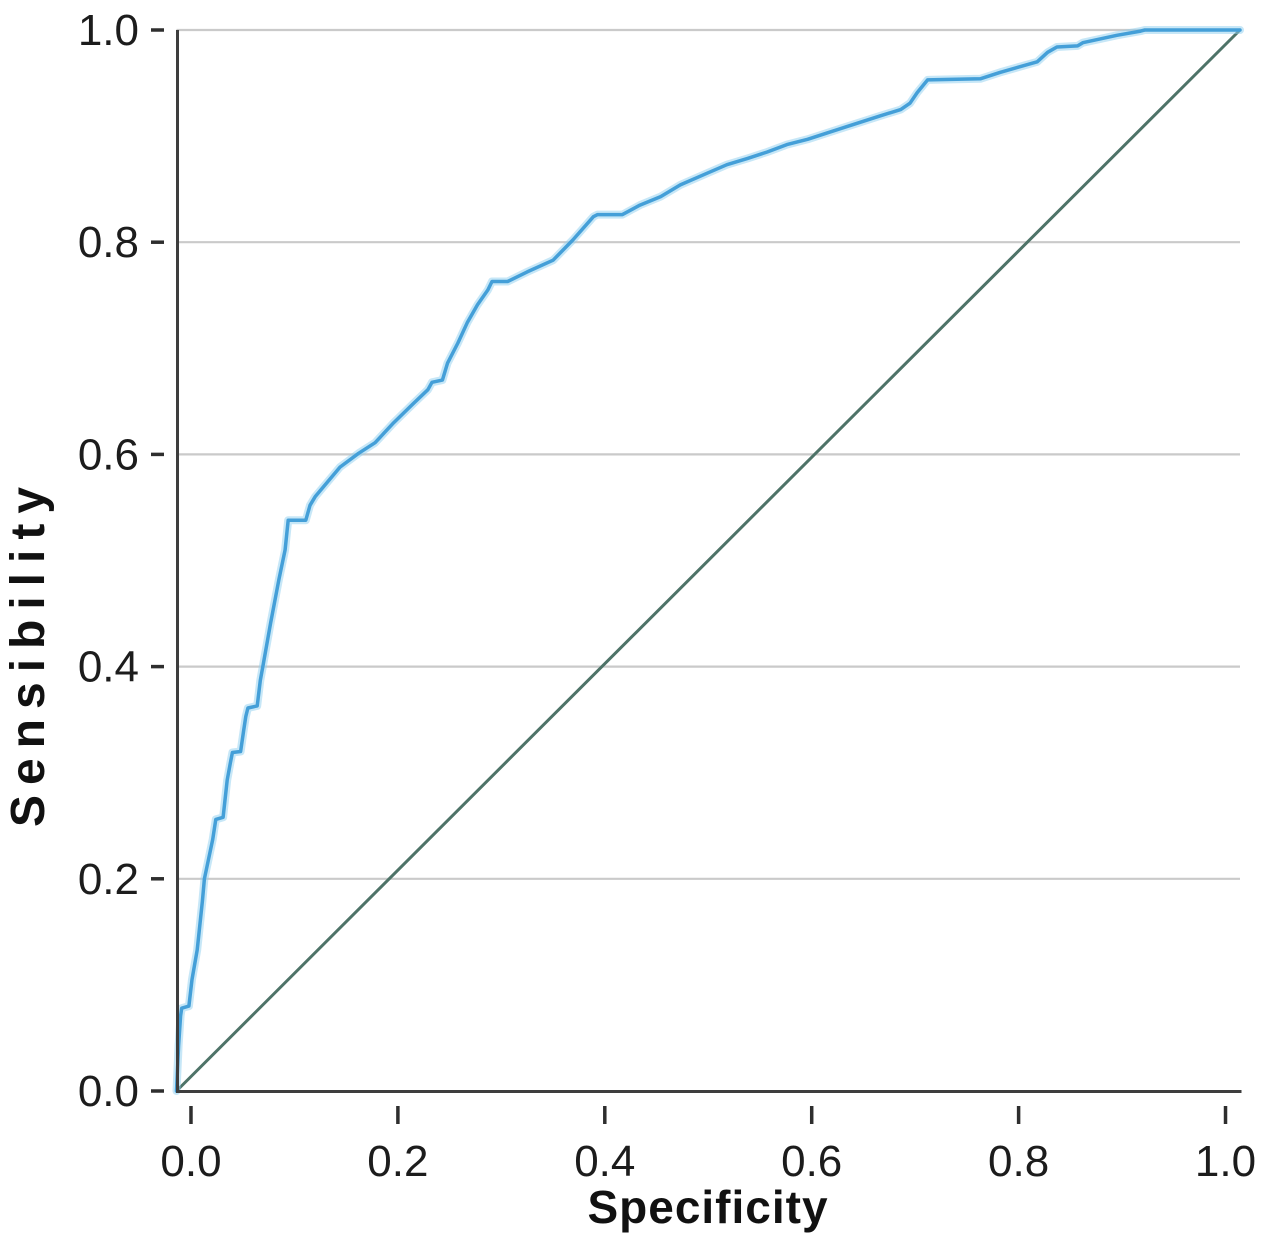  I want to click on y-tick-label-0.6: 0.6, so click(108, 454).